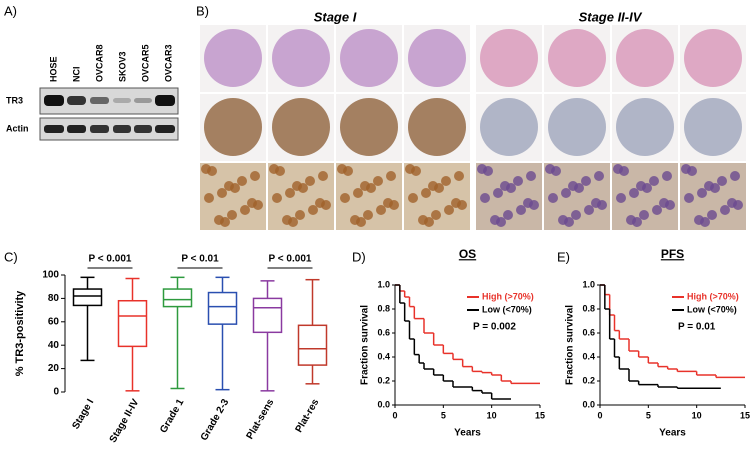 This screenshot has height=459, width=750. I want to click on group-title: Stage II-IV, so click(611, 16).